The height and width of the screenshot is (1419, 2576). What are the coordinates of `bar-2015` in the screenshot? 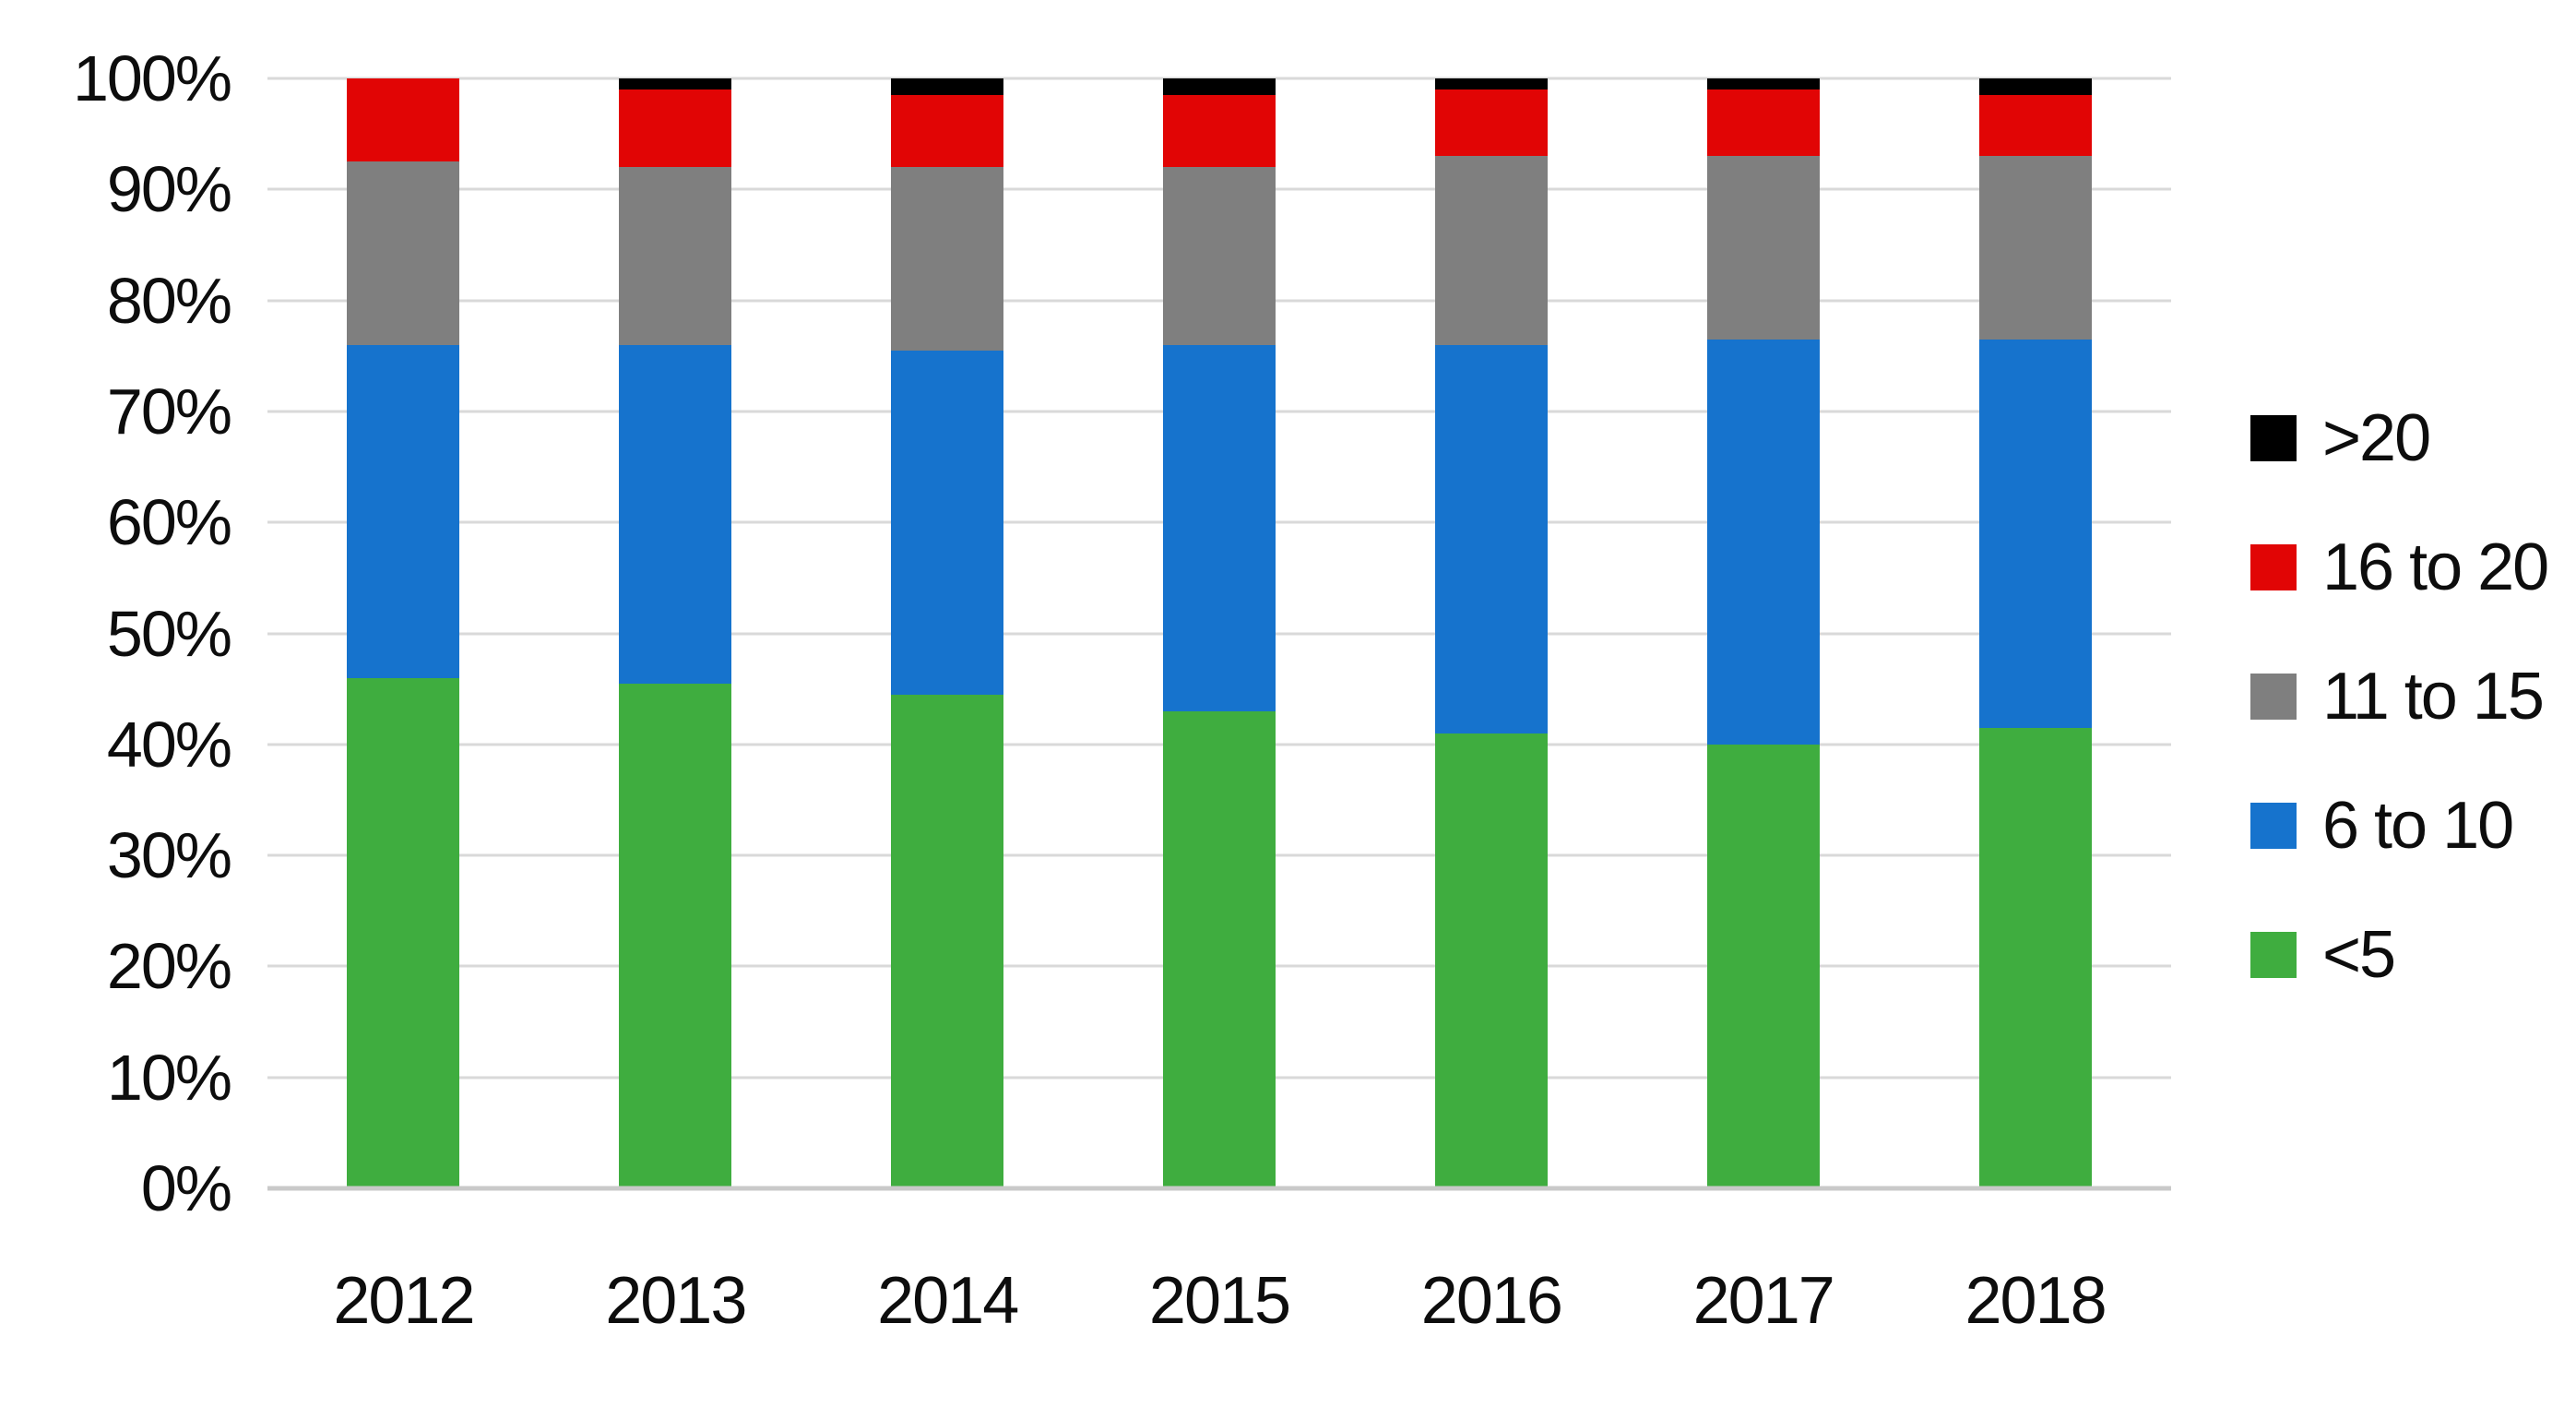 It's located at (1219, 633).